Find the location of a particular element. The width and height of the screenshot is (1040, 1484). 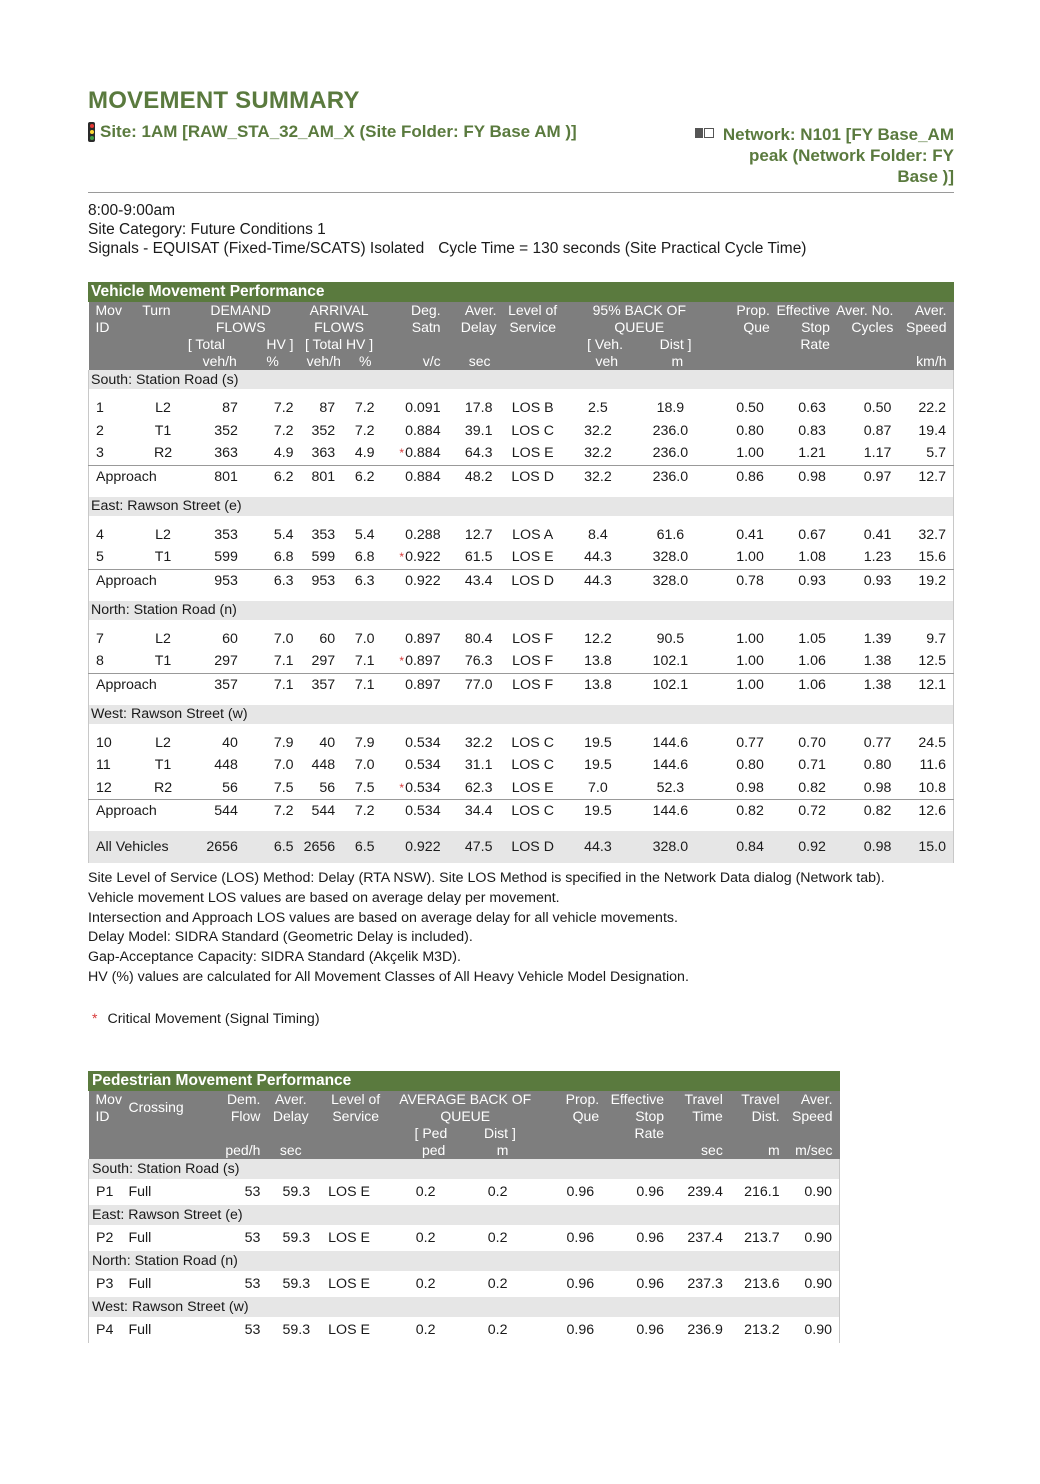

demand-total: 40 is located at coordinates (230, 742).